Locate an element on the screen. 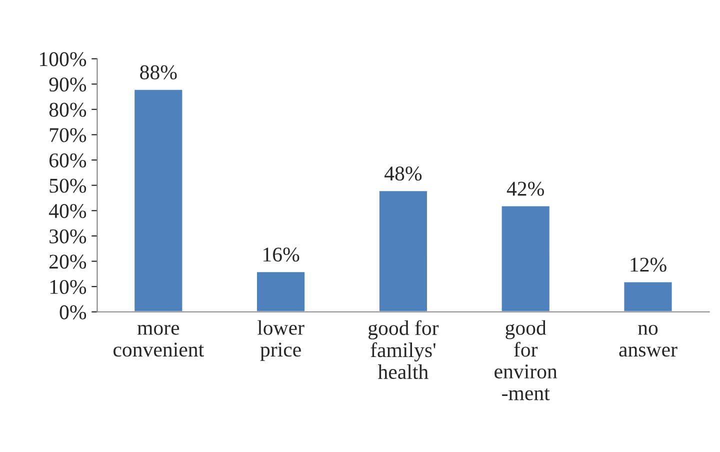  y-tick-label: 60% is located at coordinates (67, 160).